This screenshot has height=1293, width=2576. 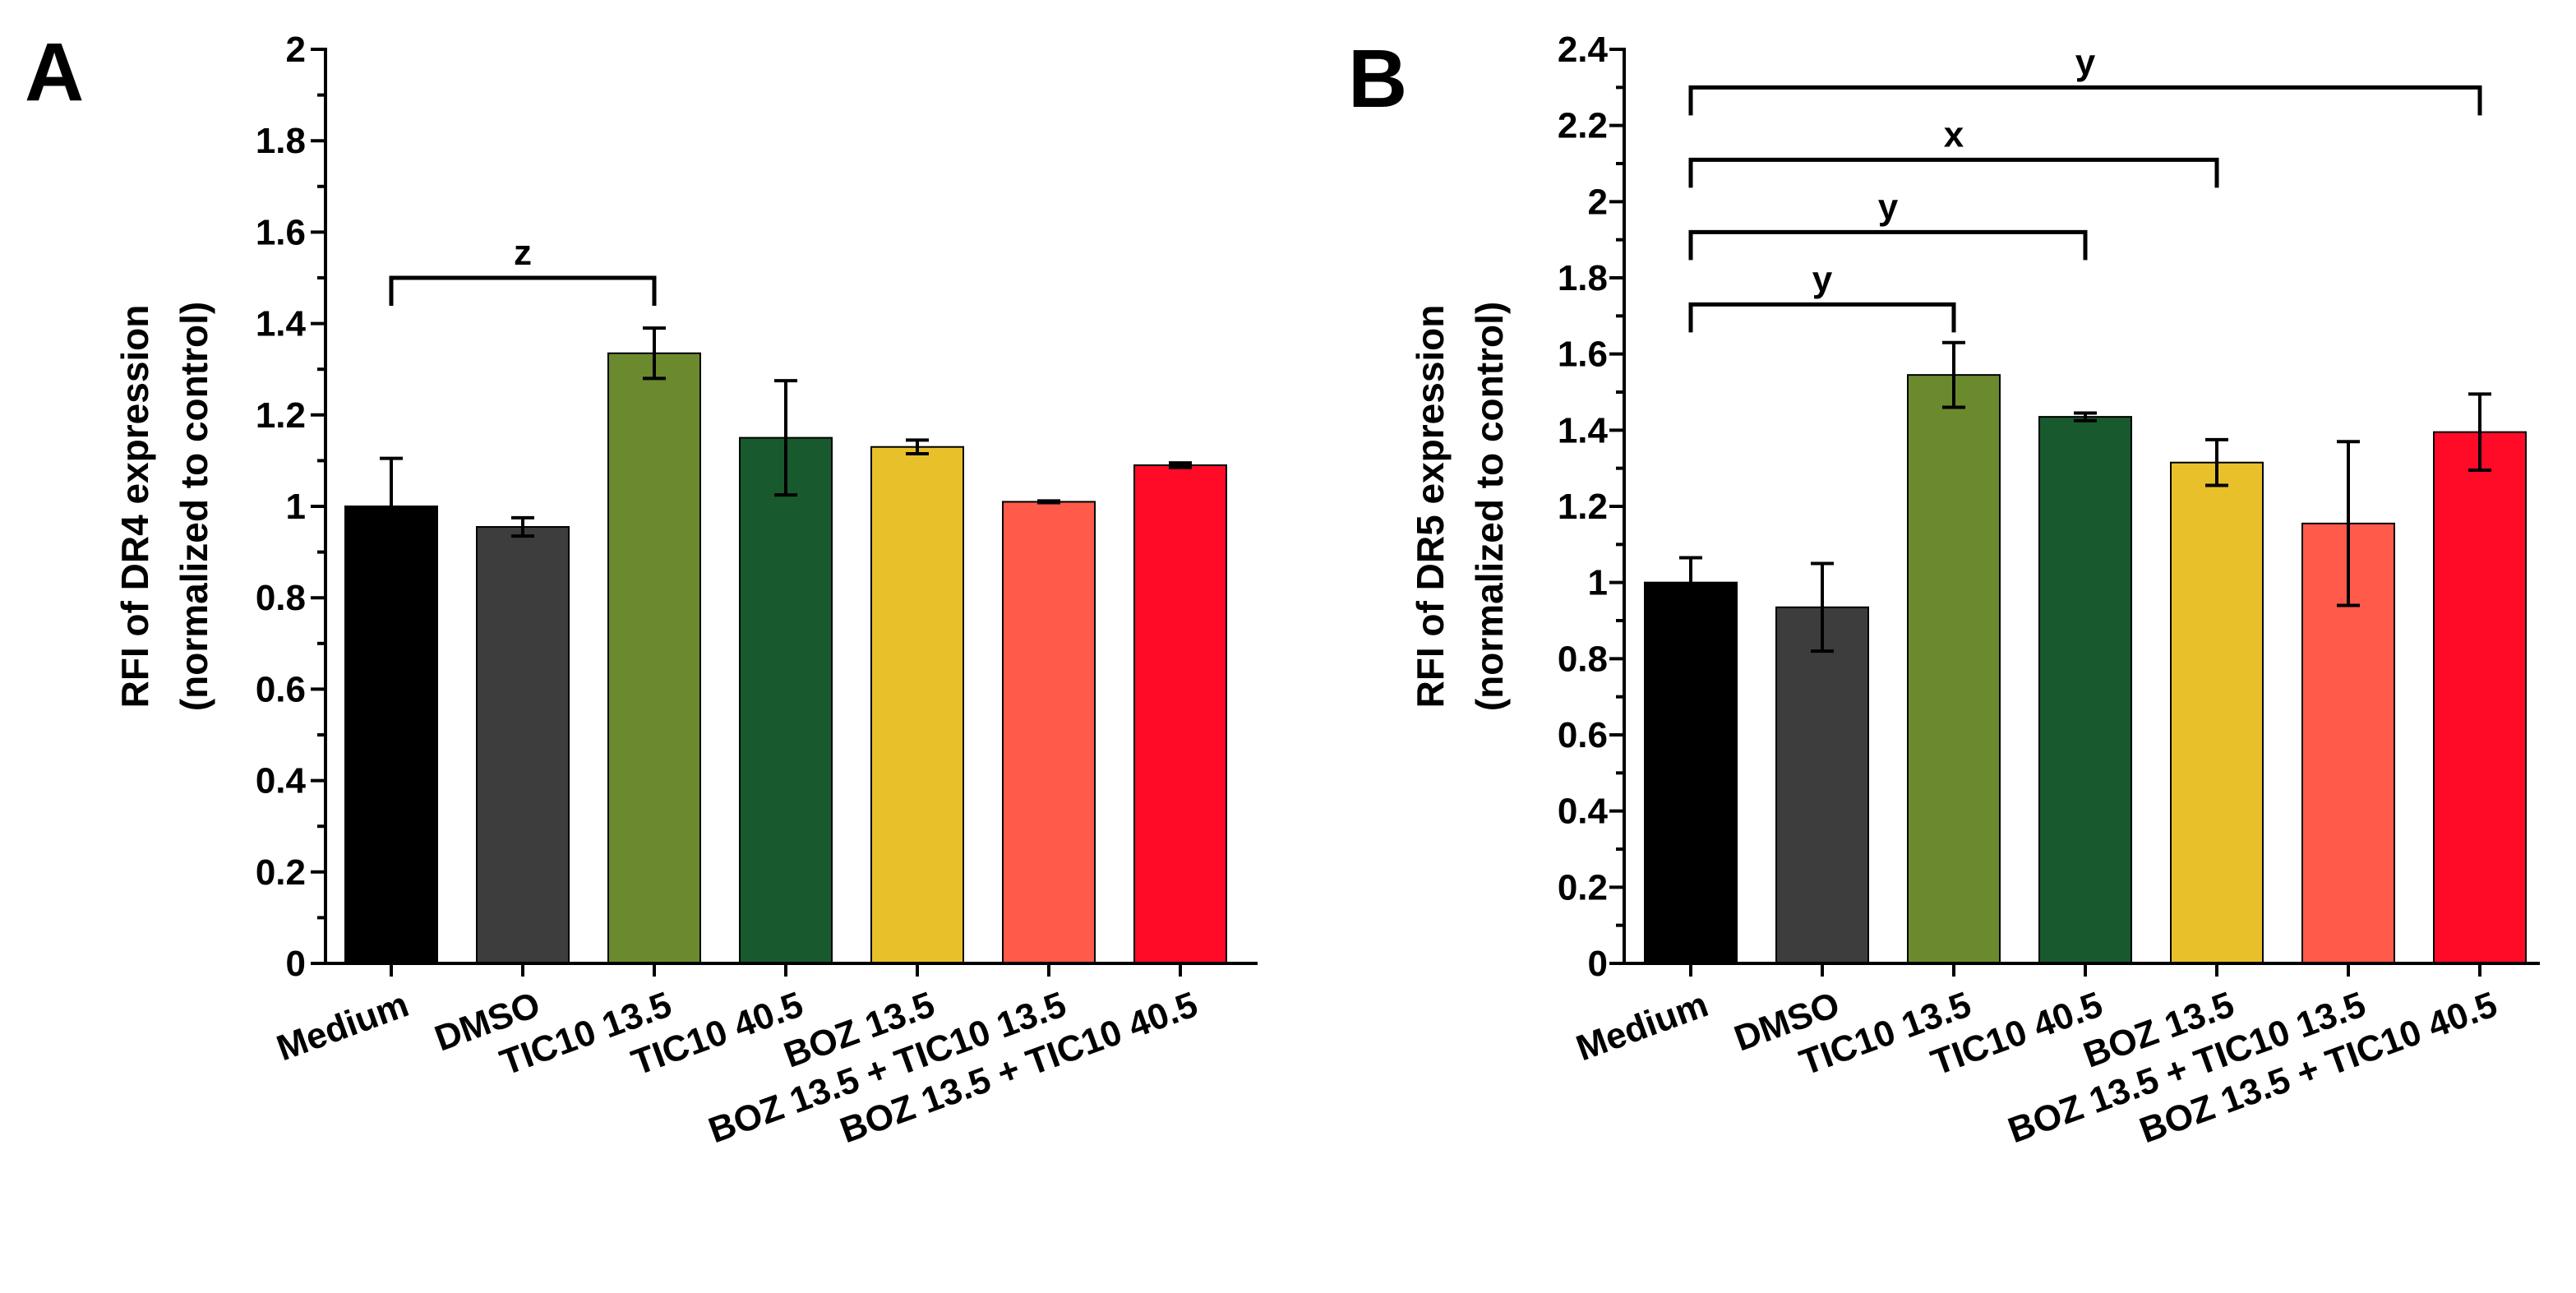 I want to click on significance-label: z, so click(x=523, y=253).